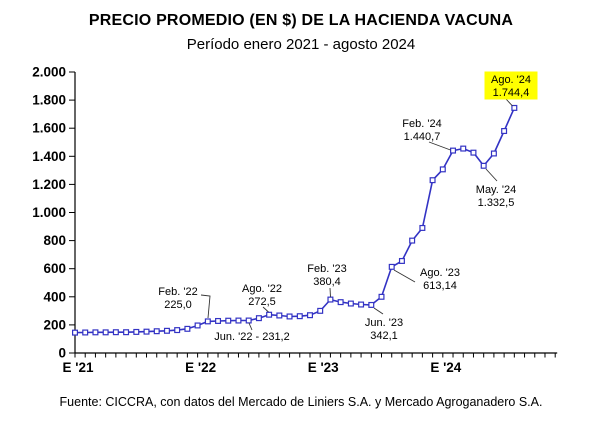  Describe the element at coordinates (445, 367) in the screenshot. I see `x-axis-label: E '24` at that location.